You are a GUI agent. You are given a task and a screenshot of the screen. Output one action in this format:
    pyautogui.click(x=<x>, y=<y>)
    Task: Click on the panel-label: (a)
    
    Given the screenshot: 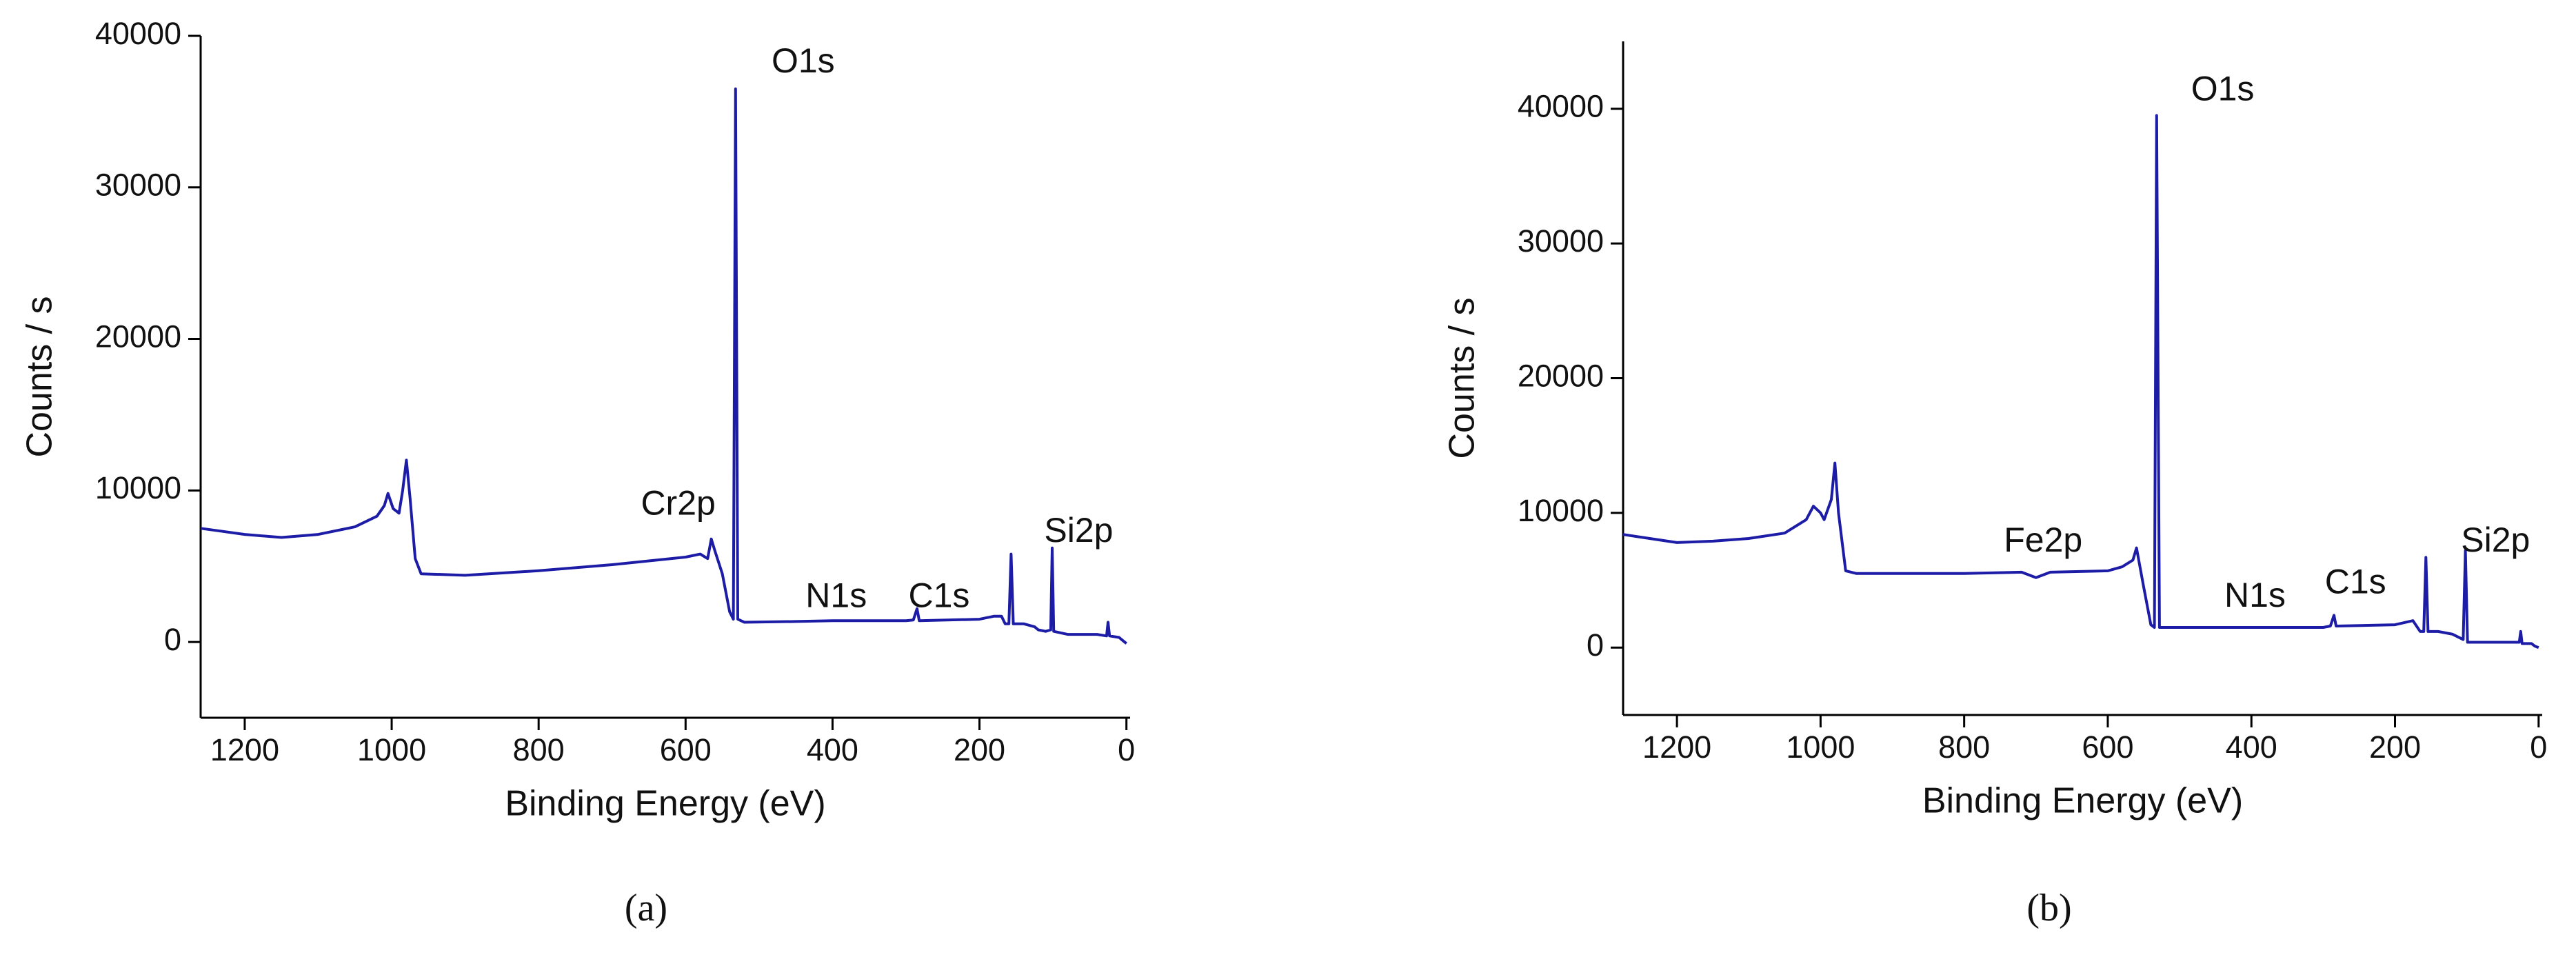 What is the action you would take?
    pyautogui.click(x=646, y=908)
    